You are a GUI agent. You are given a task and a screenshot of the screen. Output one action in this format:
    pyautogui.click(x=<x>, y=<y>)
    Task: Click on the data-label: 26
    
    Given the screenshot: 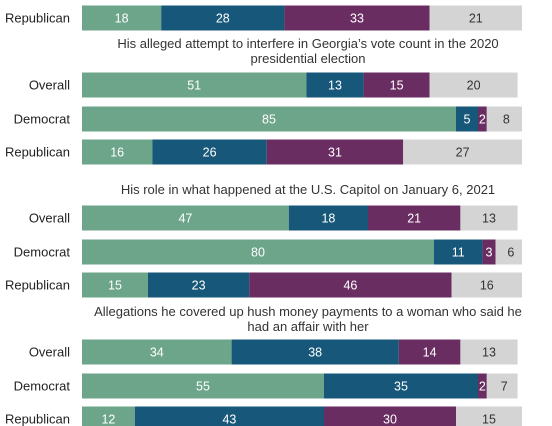 What is the action you would take?
    pyautogui.click(x=210, y=153)
    